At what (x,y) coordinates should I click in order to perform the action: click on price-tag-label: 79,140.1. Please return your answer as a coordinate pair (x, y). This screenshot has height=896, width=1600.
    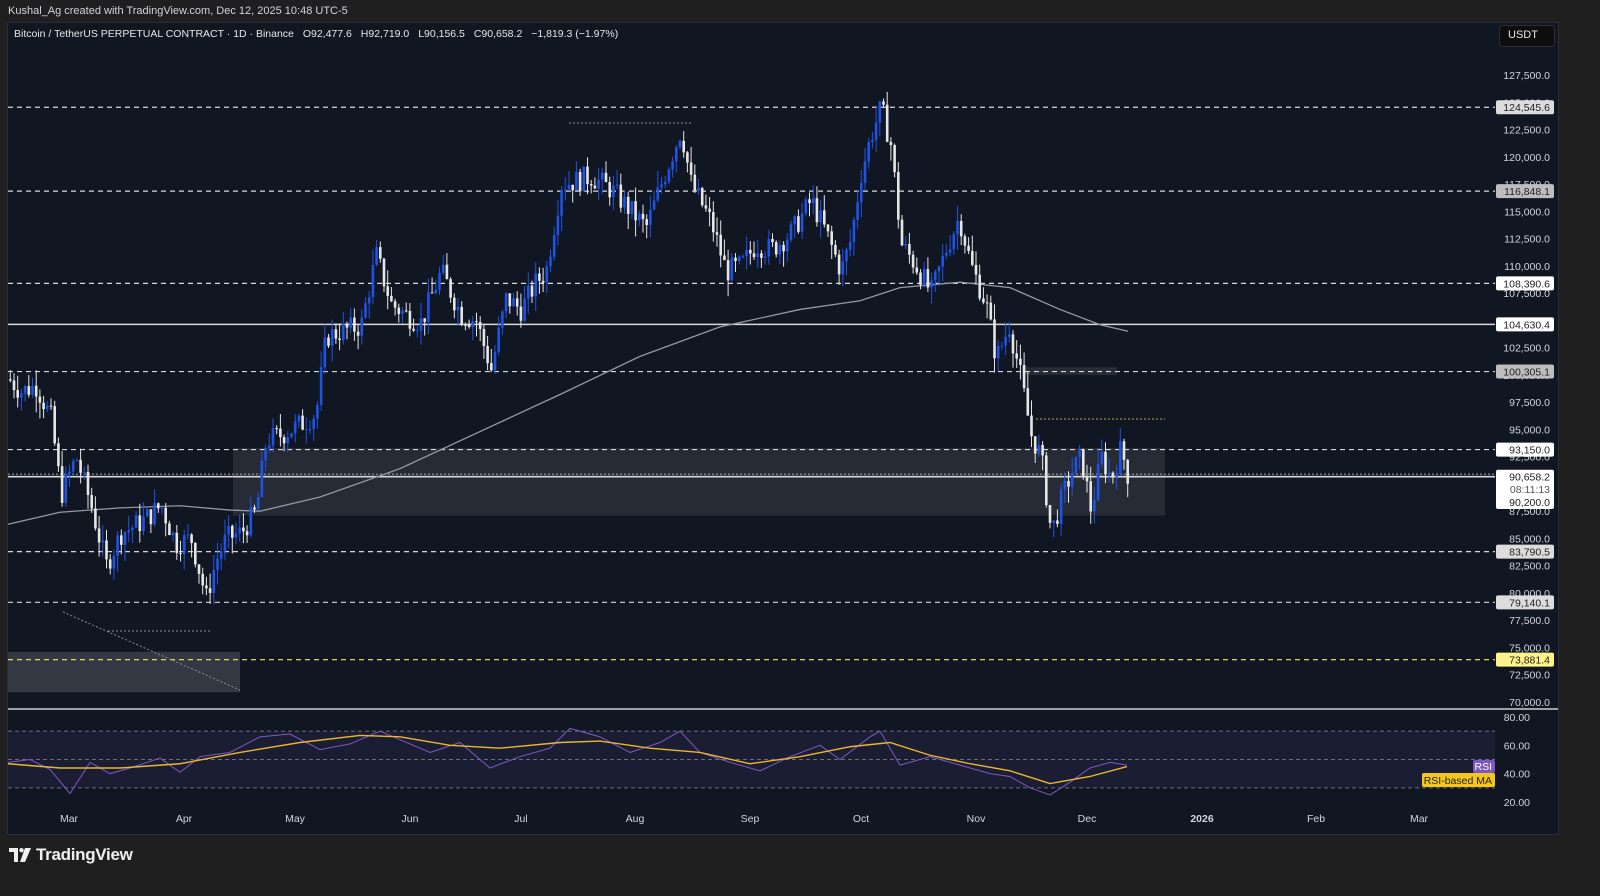
    Looking at the image, I should click on (1529, 603).